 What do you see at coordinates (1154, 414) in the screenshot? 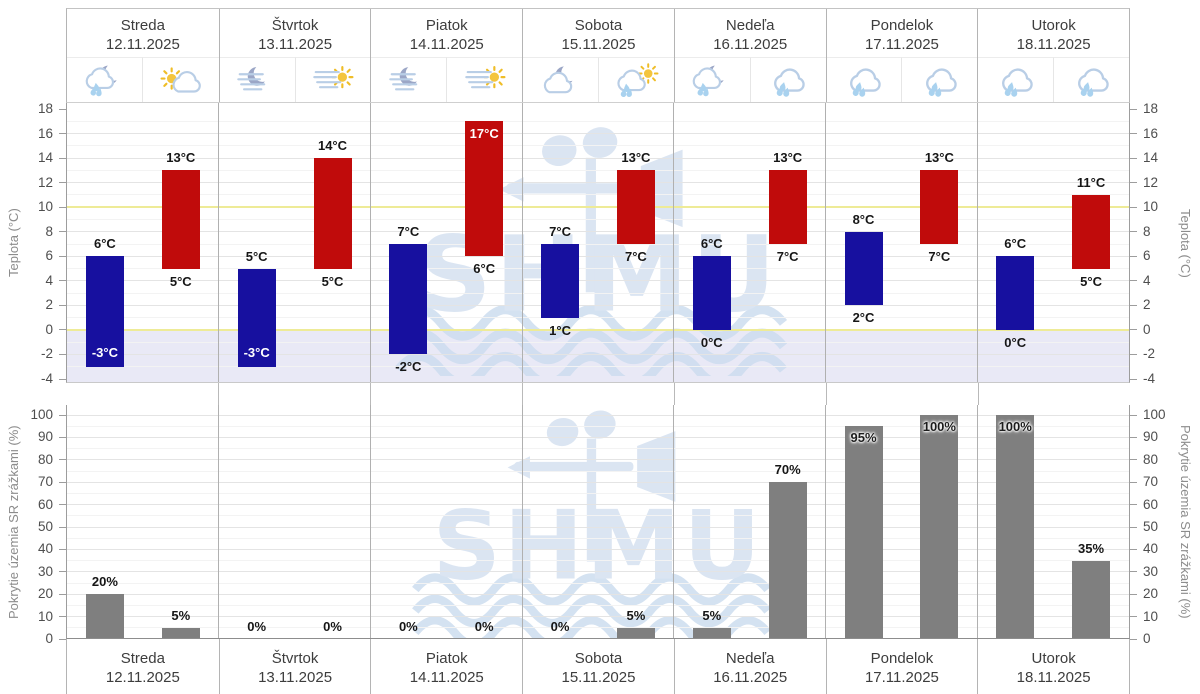
I see `axis-tick-label: 100` at bounding box center [1154, 414].